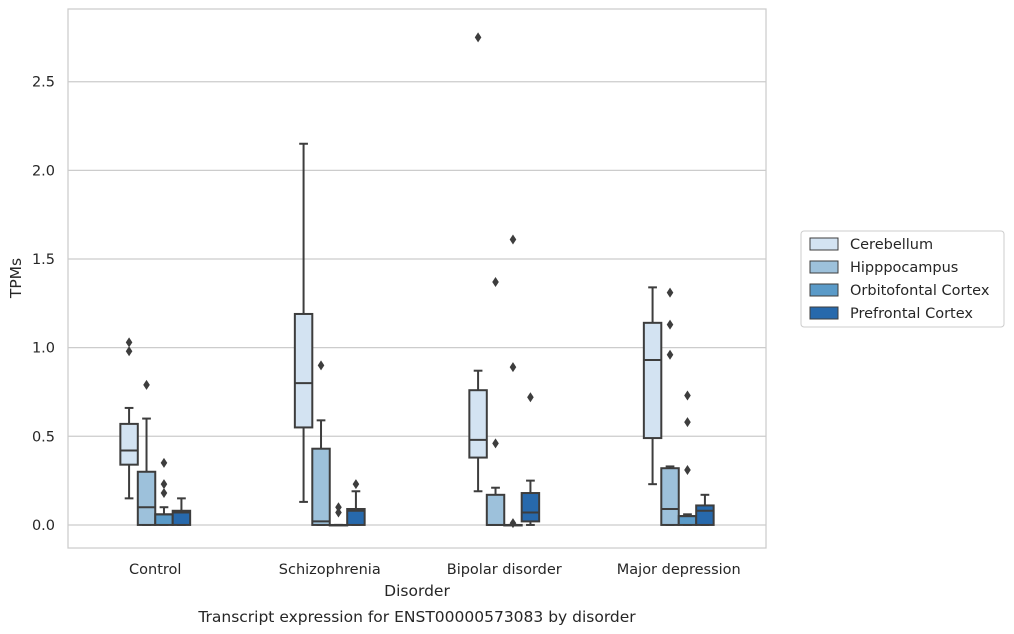 This screenshot has width=1014, height=634. Describe the element at coordinates (504, 570) in the screenshot. I see `x-tick-label: Bipolar disorder` at that location.